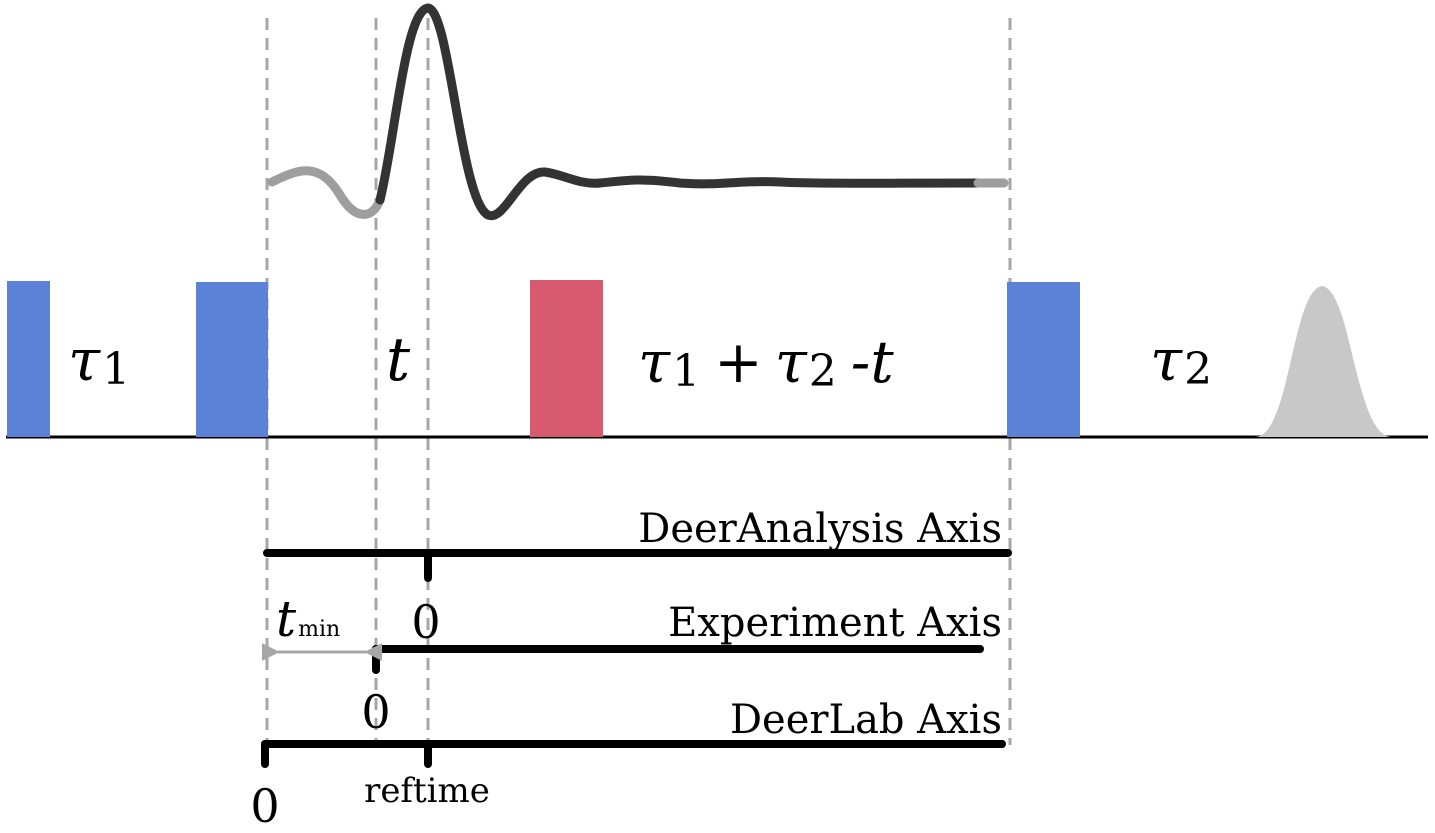 This screenshot has width=1435, height=833. Describe the element at coordinates (628, 765) in the screenshot. I see `deerlab-axis: DeerLab Axis 0 reftime` at that location.